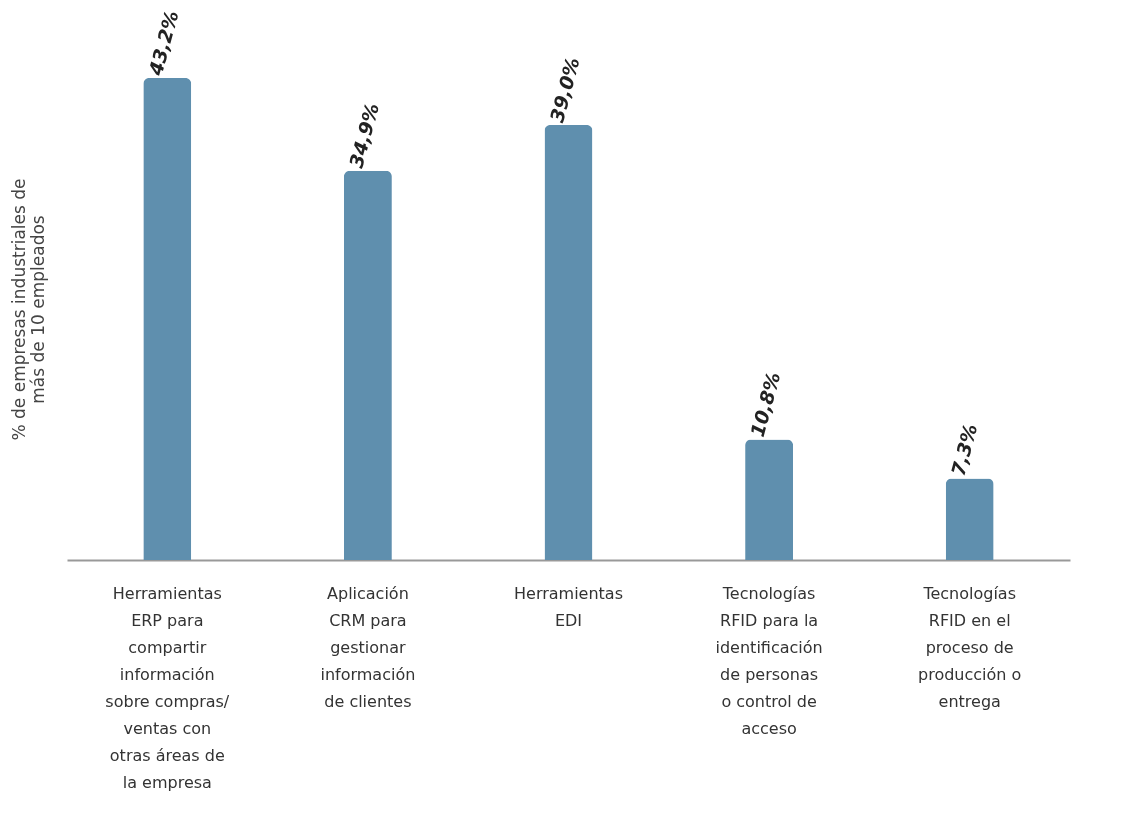 This screenshot has width=1123, height=821. Describe the element at coordinates (28, 309) in the screenshot. I see `y-axis-title: % de empresas industriales de más de 10 empleados` at that location.